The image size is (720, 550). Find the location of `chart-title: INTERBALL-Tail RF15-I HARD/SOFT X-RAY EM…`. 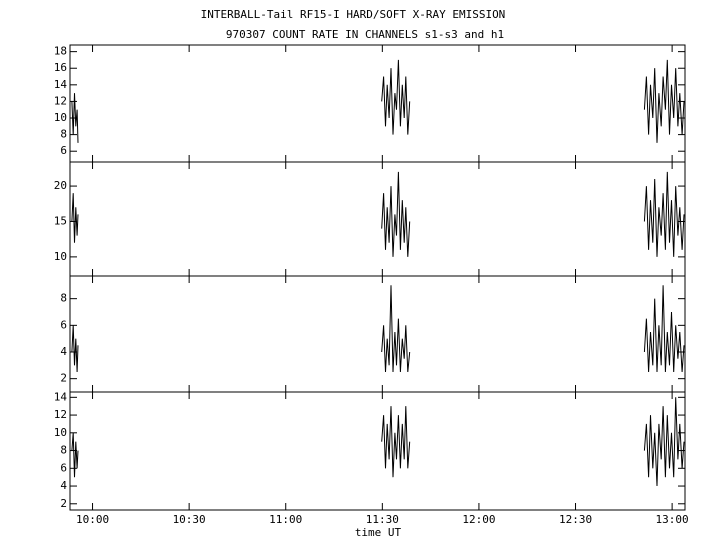

chart-title: INTERBALL-Tail RF15-I HARD/SOFT X-RAY EM… is located at coordinates (353, 14).